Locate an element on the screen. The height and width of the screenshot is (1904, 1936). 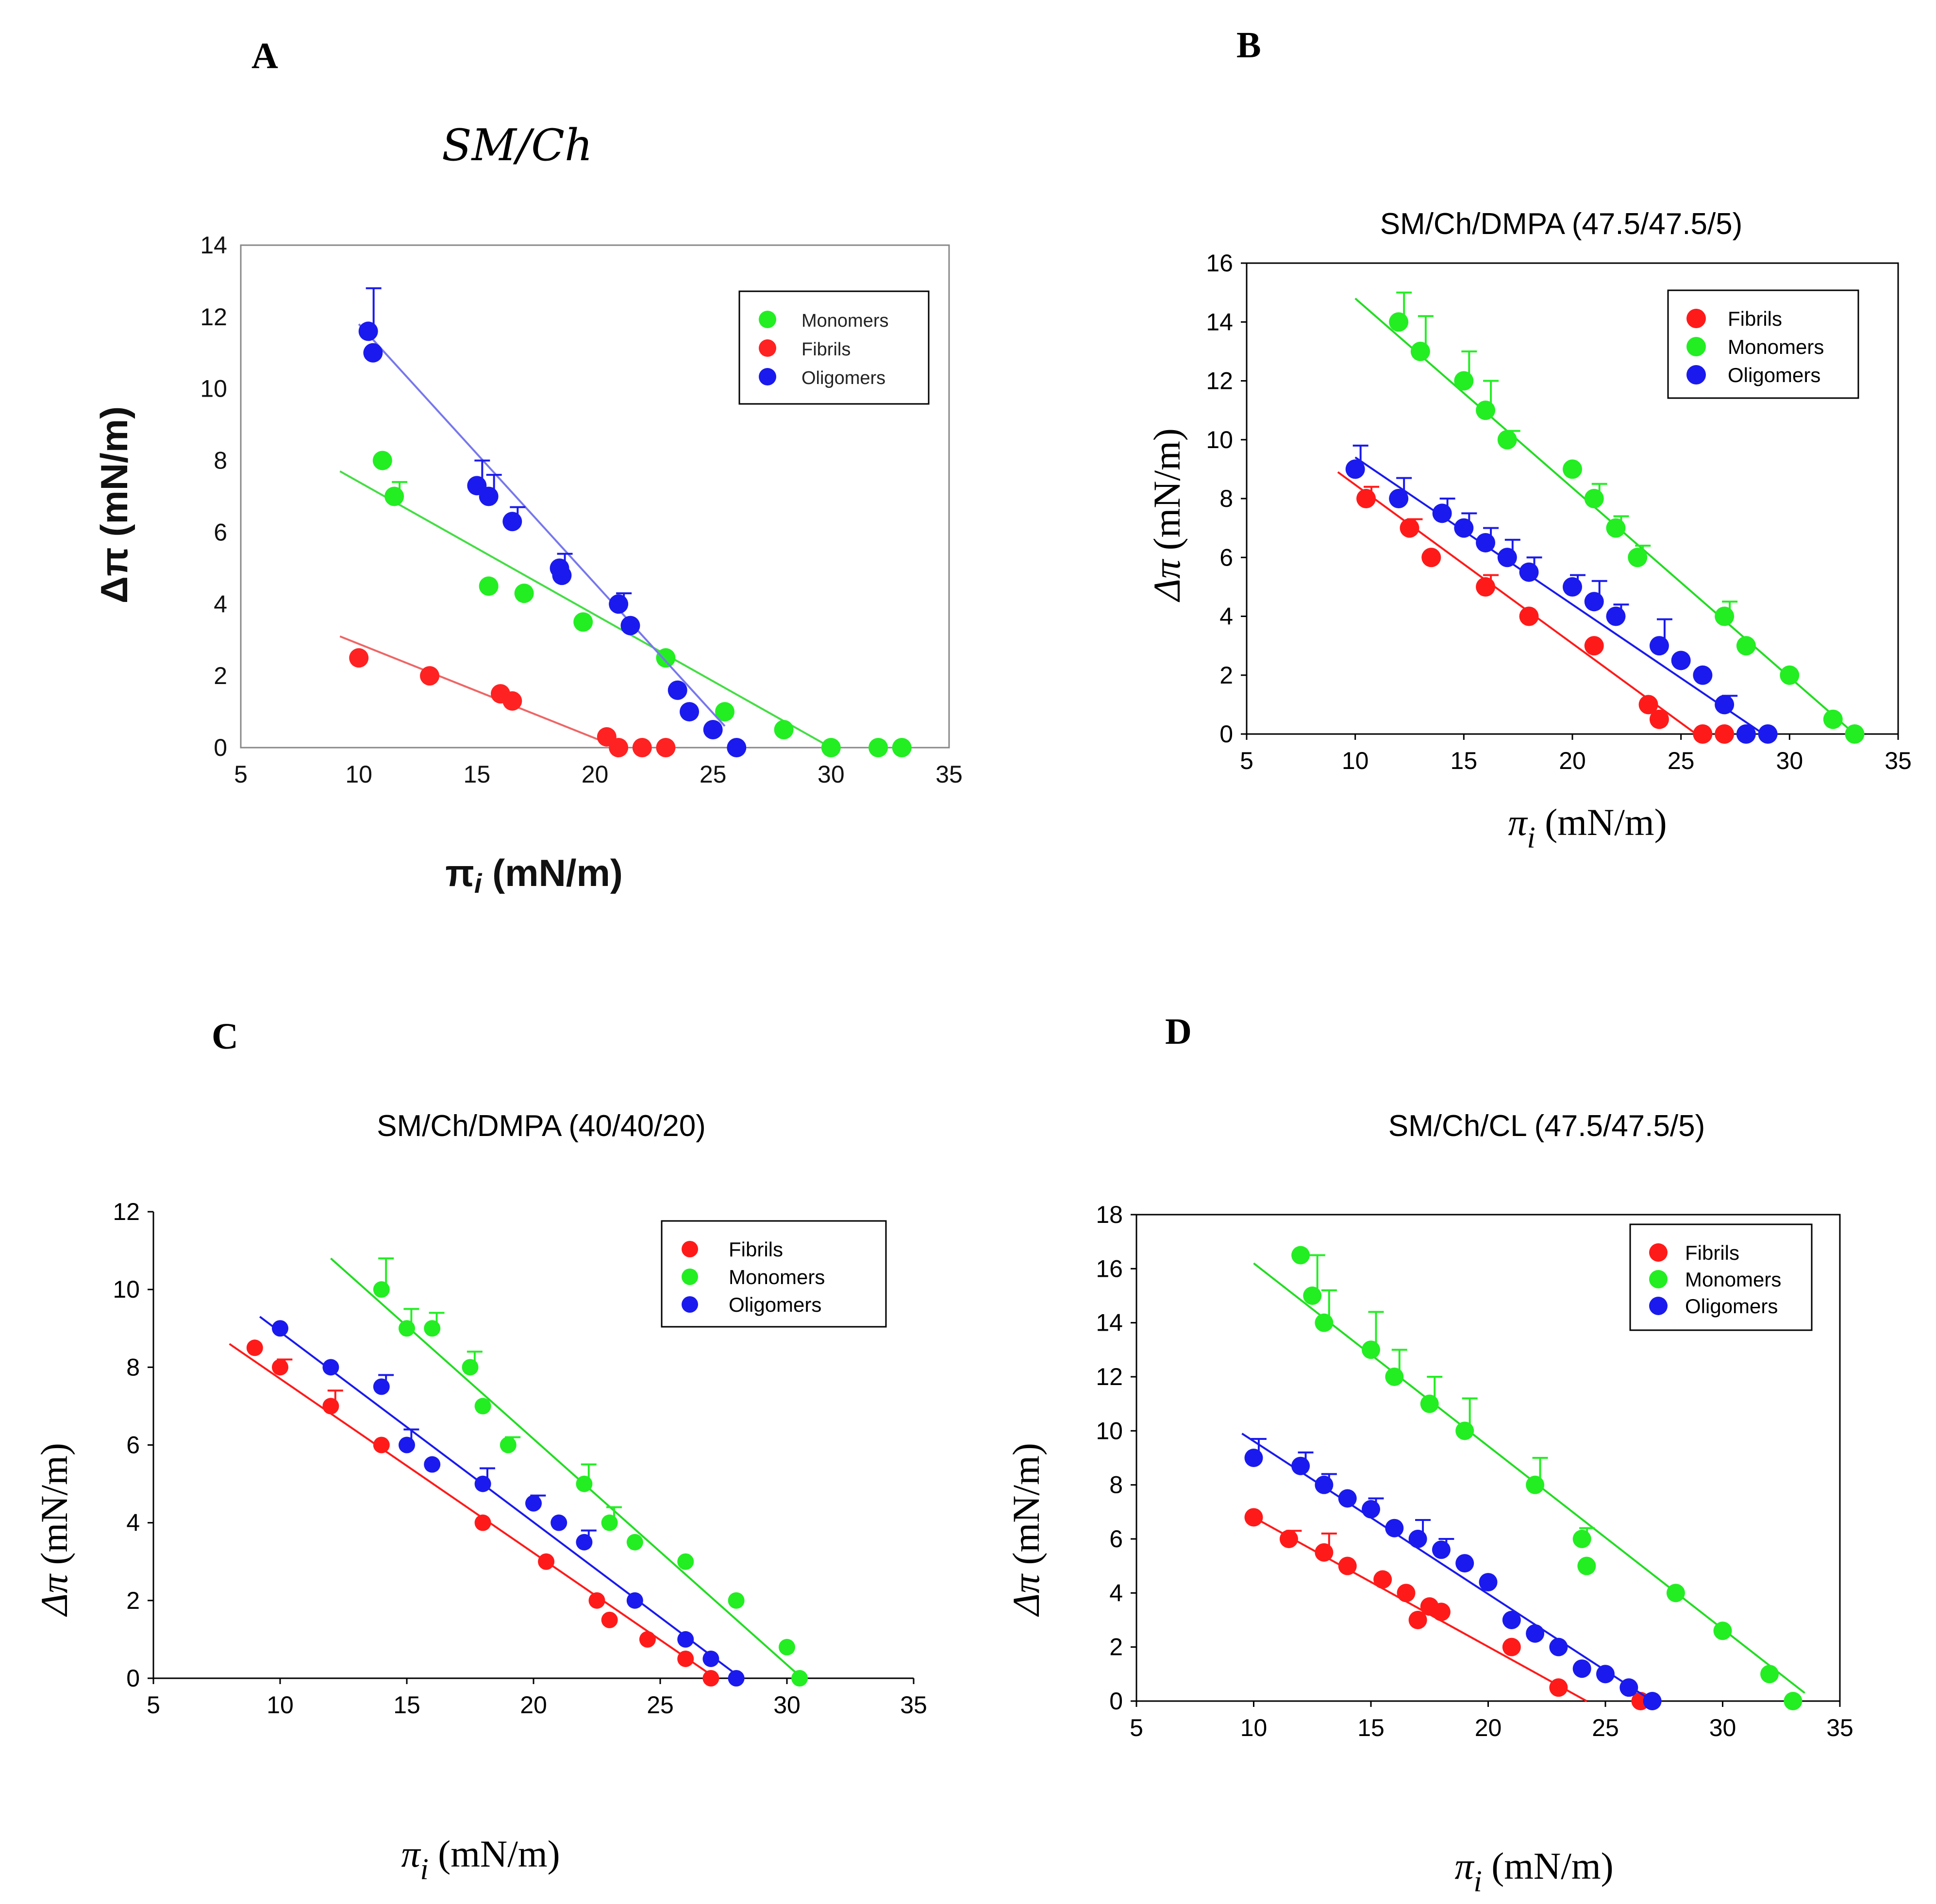
panel-b-x-axis-label: πi (mN/m) is located at coordinates (1587, 827).